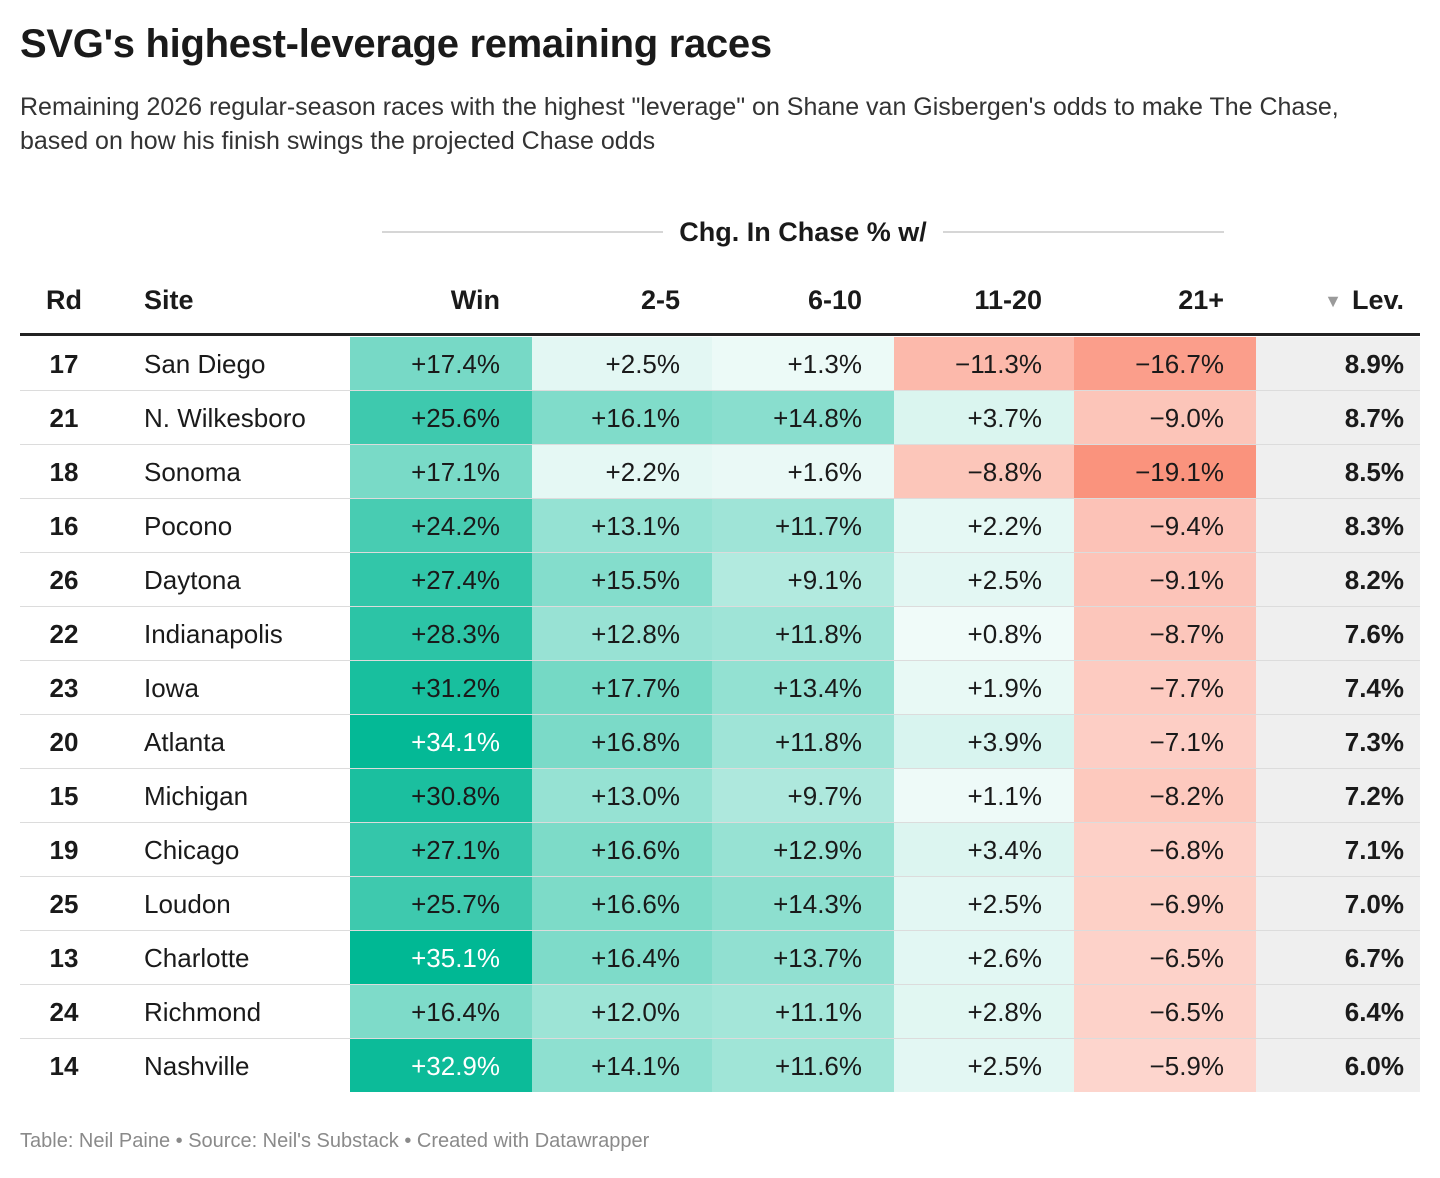 This screenshot has width=1440, height=1178. Describe the element at coordinates (622, 417) in the screenshot. I see `cell-2-5: +16.1%` at that location.